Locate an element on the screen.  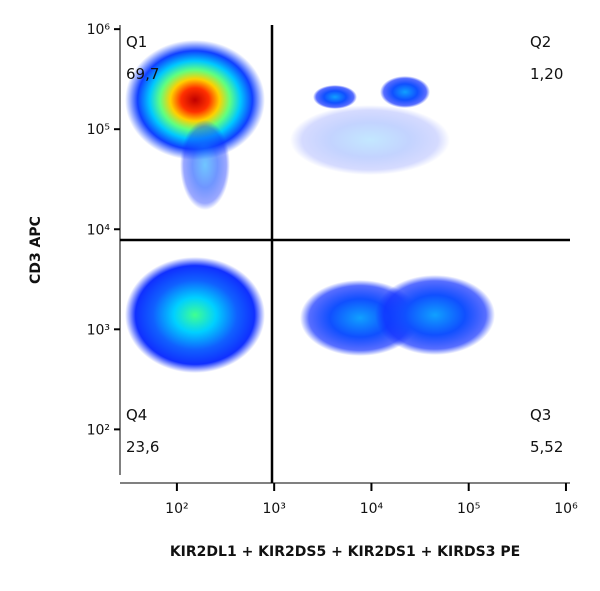
quadrant-name: Q3 is located at coordinates (540, 415).